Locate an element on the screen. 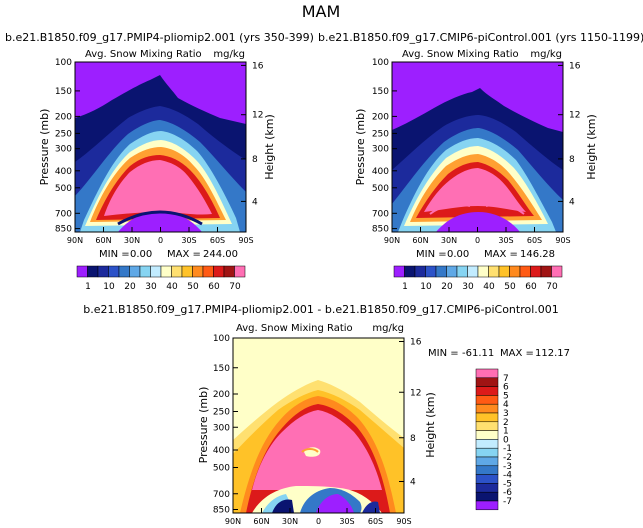 The image size is (643, 528). panel-3-colorbar-label: 5 is located at coordinates (506, 396).